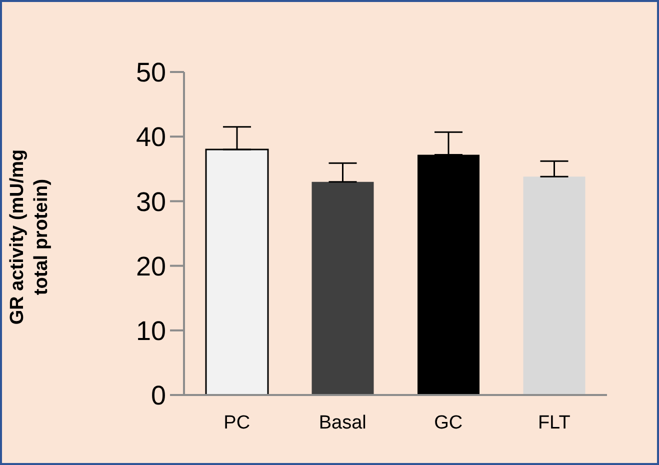 This screenshot has height=465, width=659. What do you see at coordinates (448, 423) in the screenshot?
I see `x-tick-label: GC` at bounding box center [448, 423].